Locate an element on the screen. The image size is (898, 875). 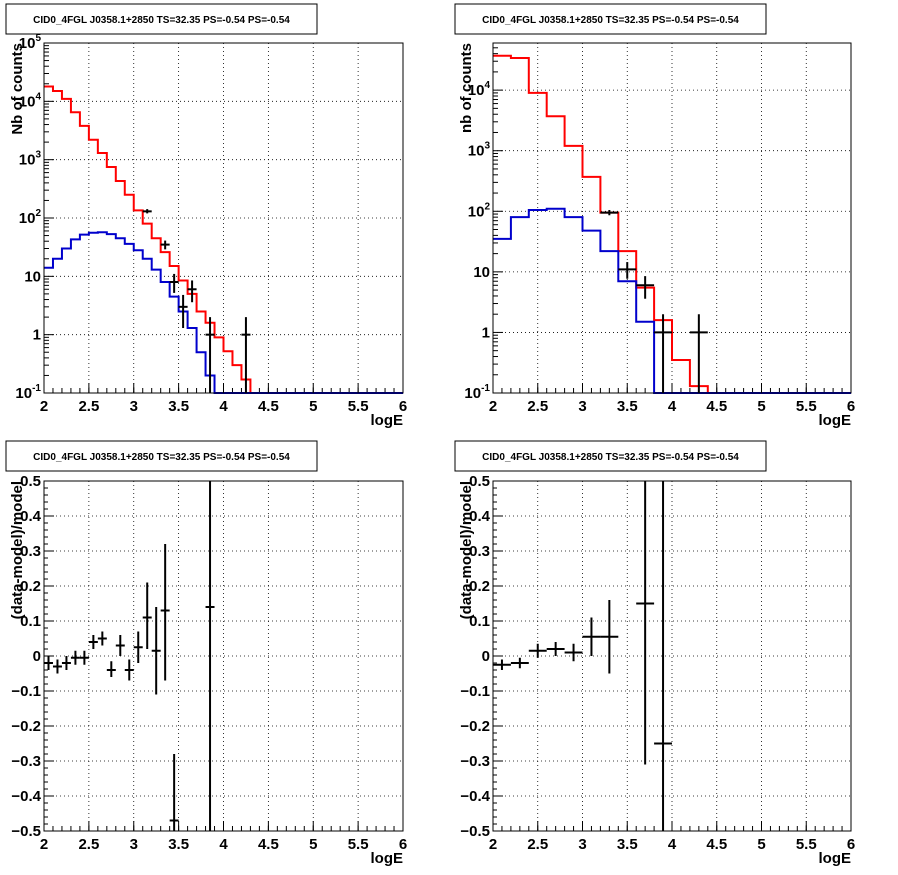
y-tick-label: 10⁵ is located at coordinates (30, 42).